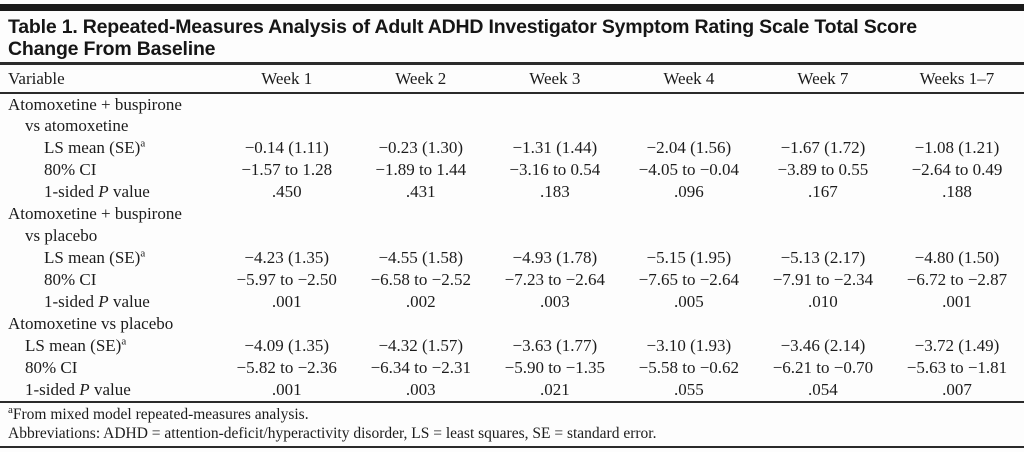 Image resolution: width=1024 pixels, height=452 pixels. I want to click on cell-value: −3.63 (1.77), so click(555, 345).